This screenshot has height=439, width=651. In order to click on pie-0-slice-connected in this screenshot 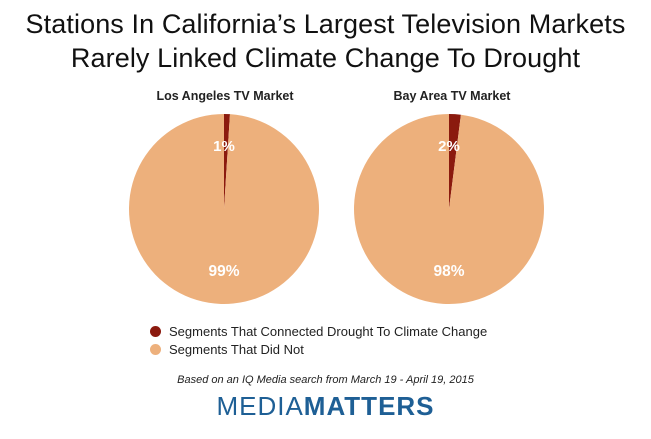, I will do `click(227, 161)`.